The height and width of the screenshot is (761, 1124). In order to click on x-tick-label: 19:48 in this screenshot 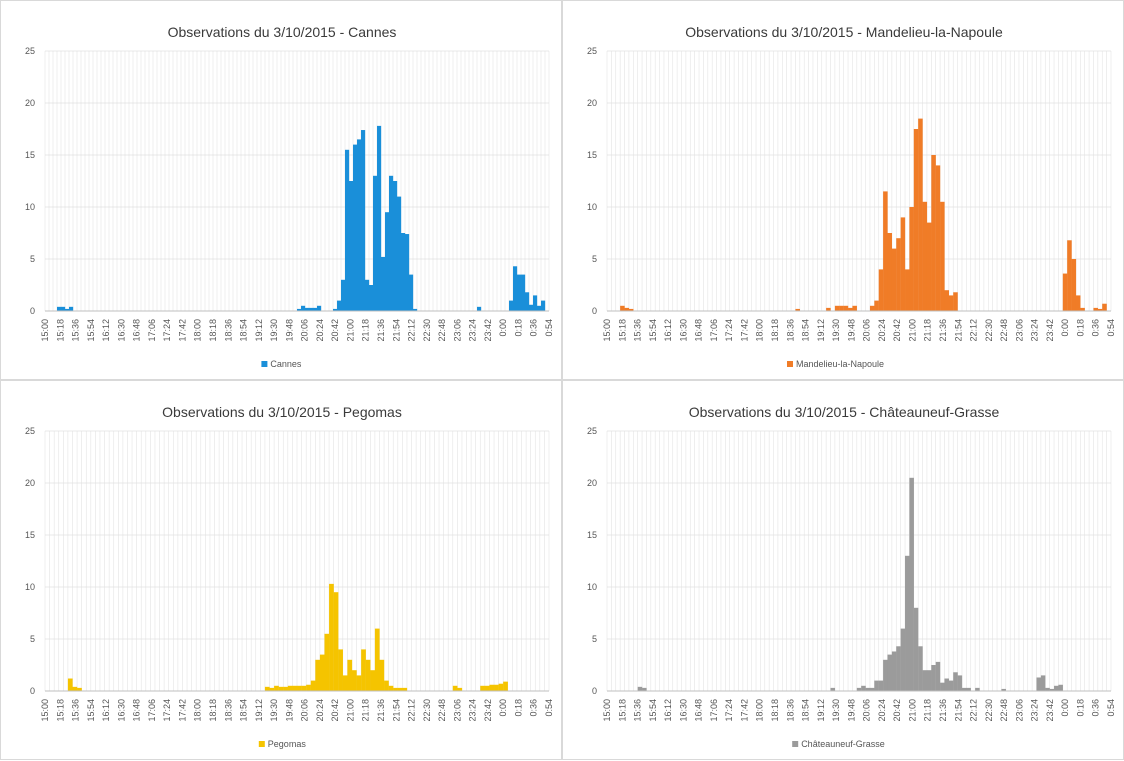, I will do `click(289, 330)`.